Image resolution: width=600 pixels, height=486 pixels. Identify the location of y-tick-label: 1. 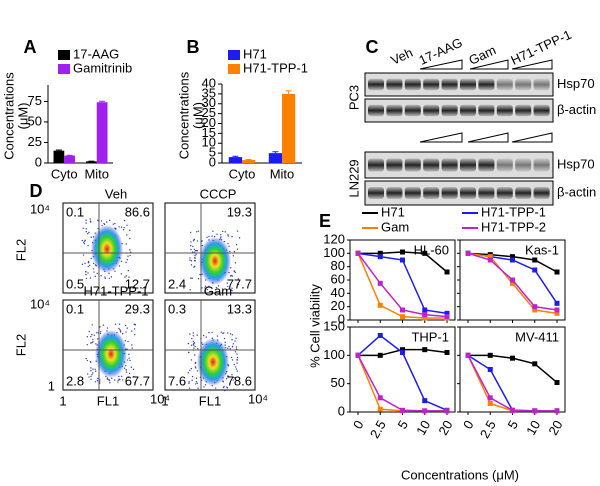
(51, 385).